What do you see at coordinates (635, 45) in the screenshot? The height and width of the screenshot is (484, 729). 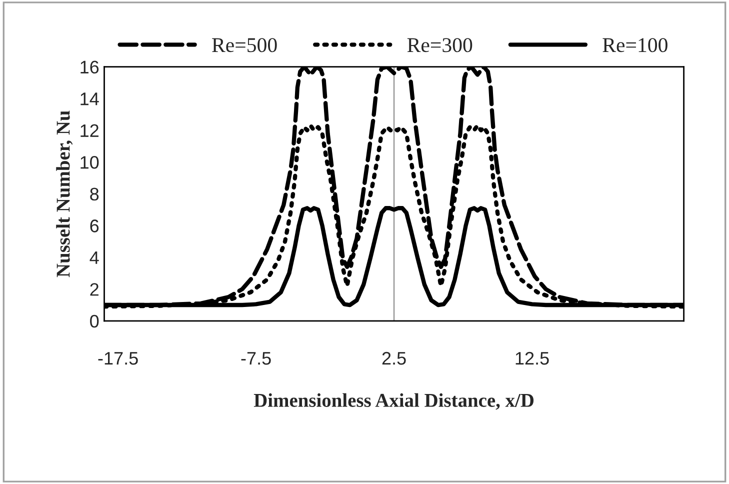 I see `legend-label: Re=100` at bounding box center [635, 45].